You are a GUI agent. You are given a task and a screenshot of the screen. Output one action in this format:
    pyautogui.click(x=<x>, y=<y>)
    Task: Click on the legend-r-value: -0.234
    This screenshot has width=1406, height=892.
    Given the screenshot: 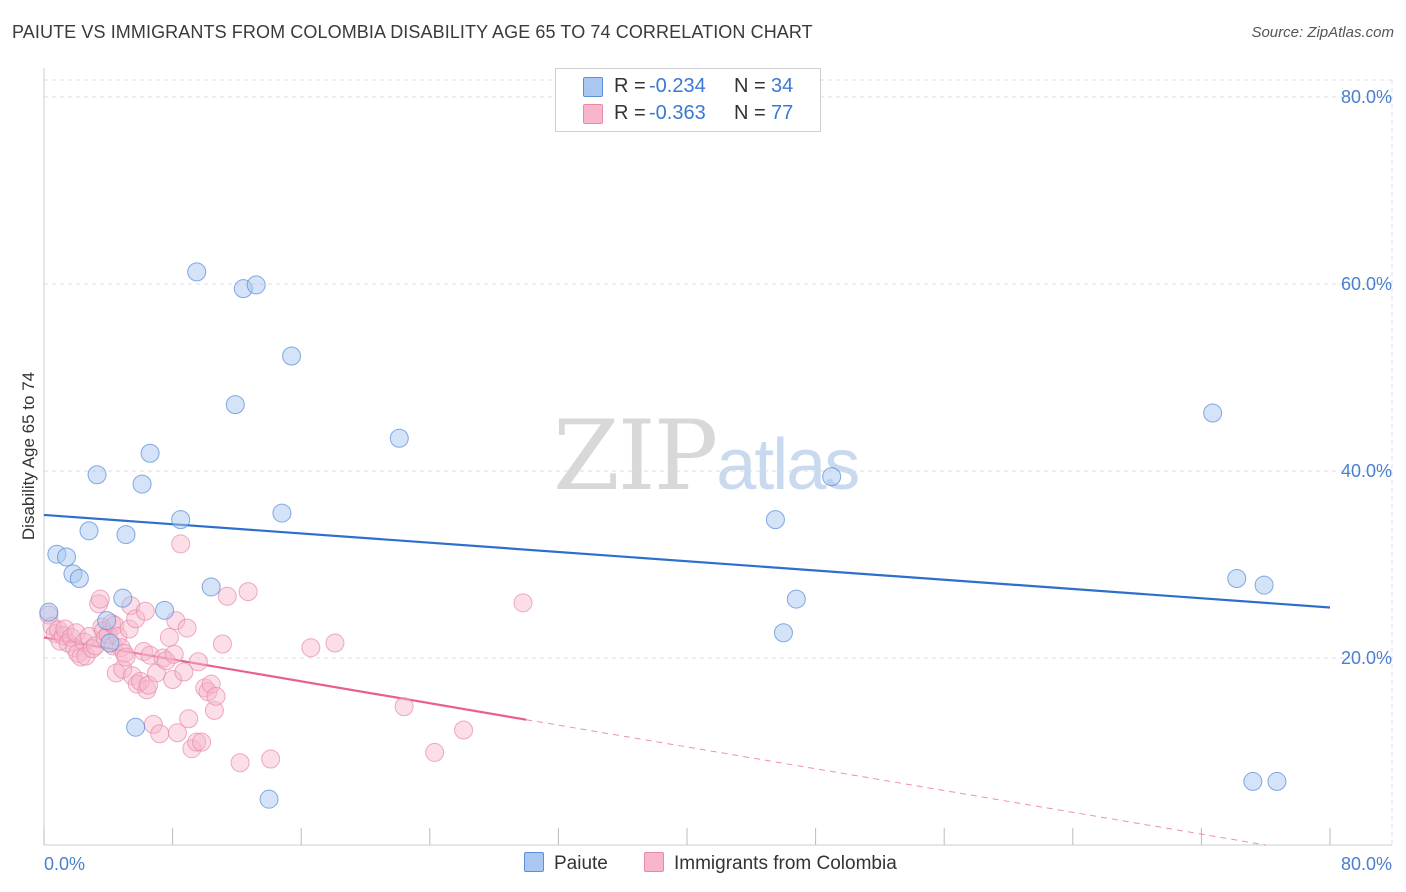 What is the action you would take?
    pyautogui.click(x=677, y=86)
    